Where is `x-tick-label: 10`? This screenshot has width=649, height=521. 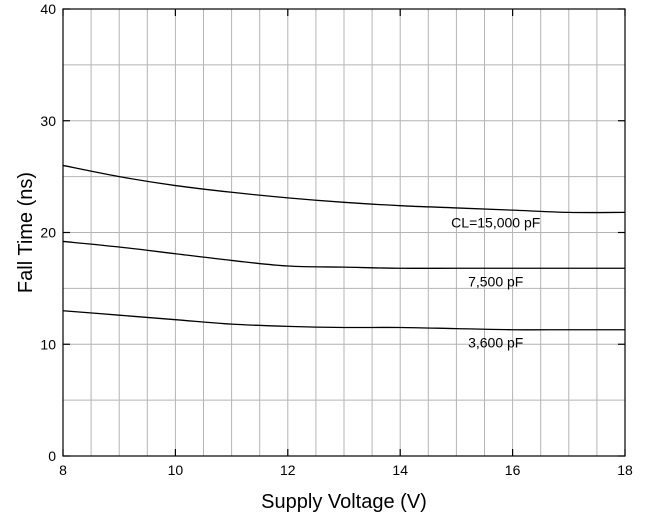
x-tick-label: 10 is located at coordinates (176, 470).